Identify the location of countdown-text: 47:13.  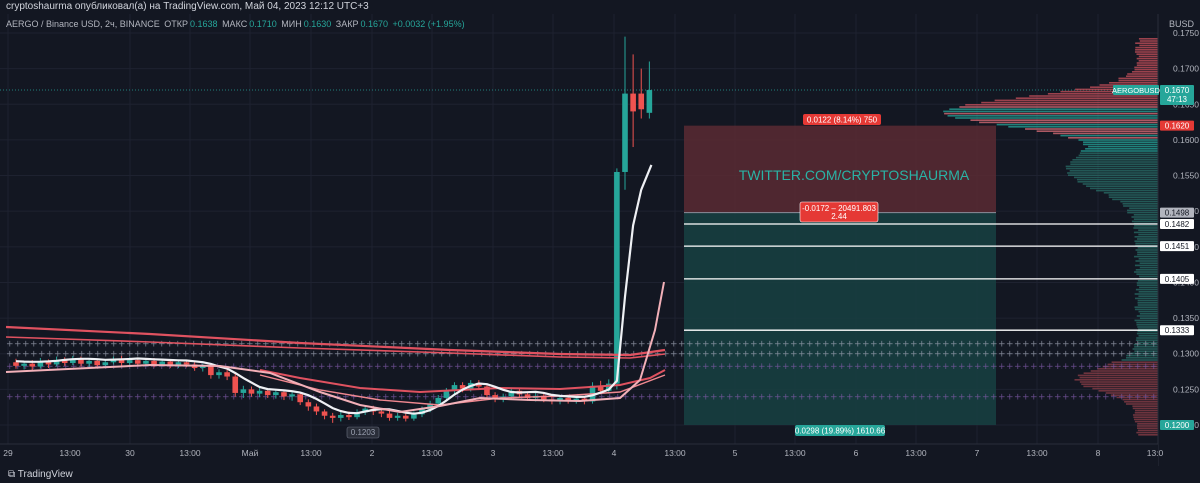
(1177, 99).